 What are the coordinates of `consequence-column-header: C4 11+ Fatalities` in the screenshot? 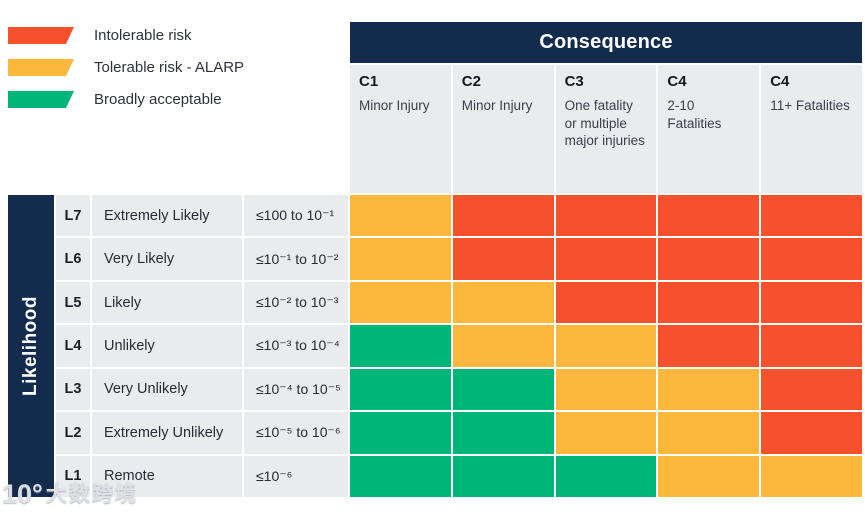 It's located at (811, 129).